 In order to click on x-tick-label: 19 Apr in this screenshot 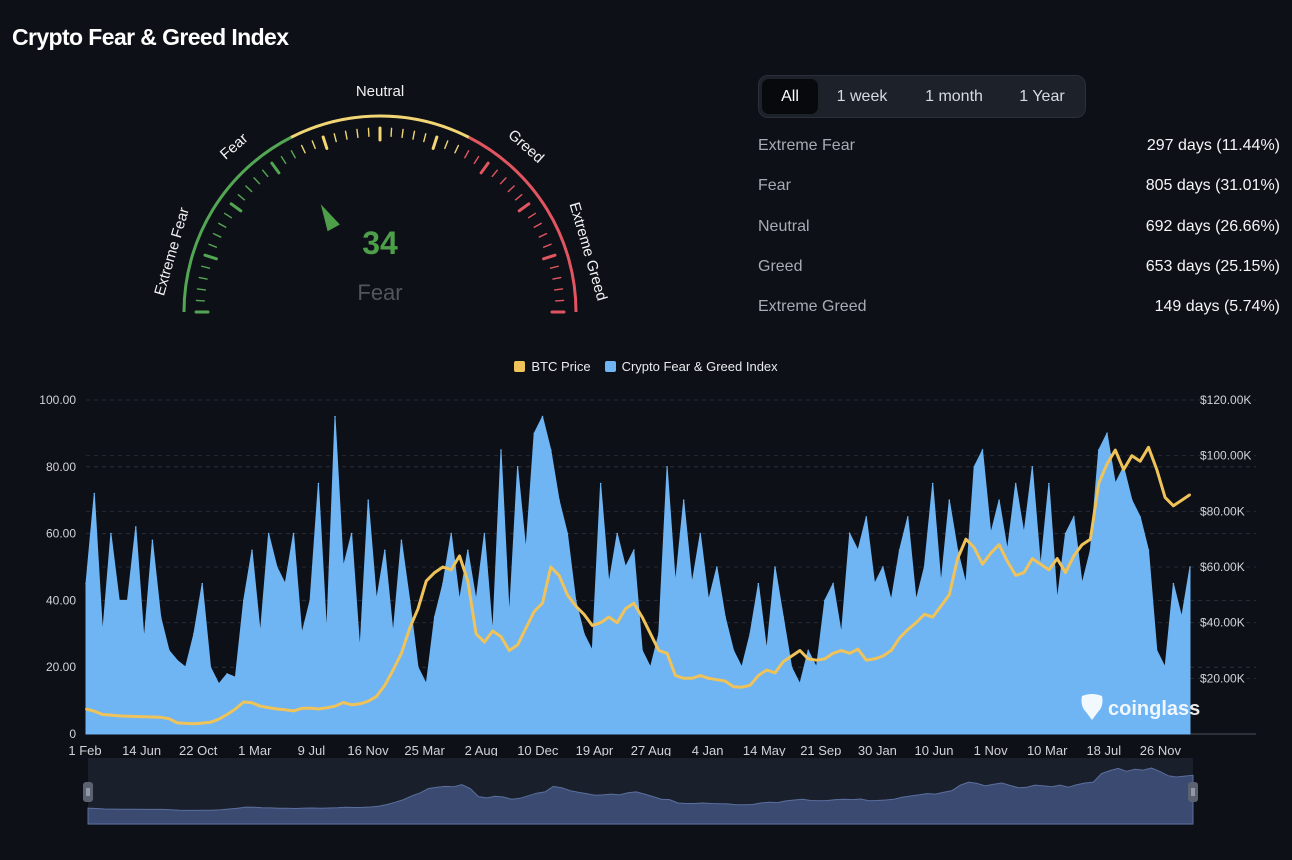, I will do `click(595, 749)`.